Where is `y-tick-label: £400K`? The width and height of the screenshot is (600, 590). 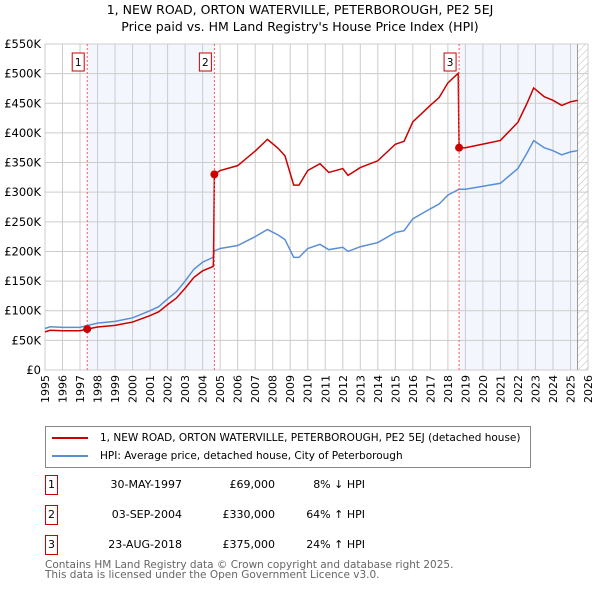 y-tick-label: £400K is located at coordinates (22, 133).